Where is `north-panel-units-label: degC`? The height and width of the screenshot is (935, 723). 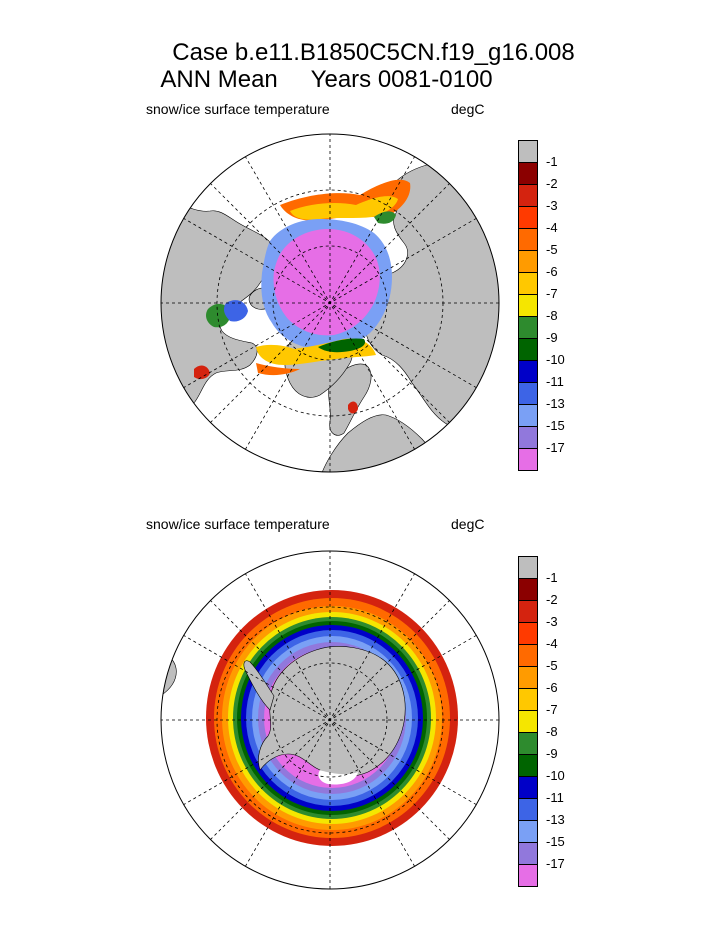 north-panel-units-label: degC is located at coordinates (468, 109).